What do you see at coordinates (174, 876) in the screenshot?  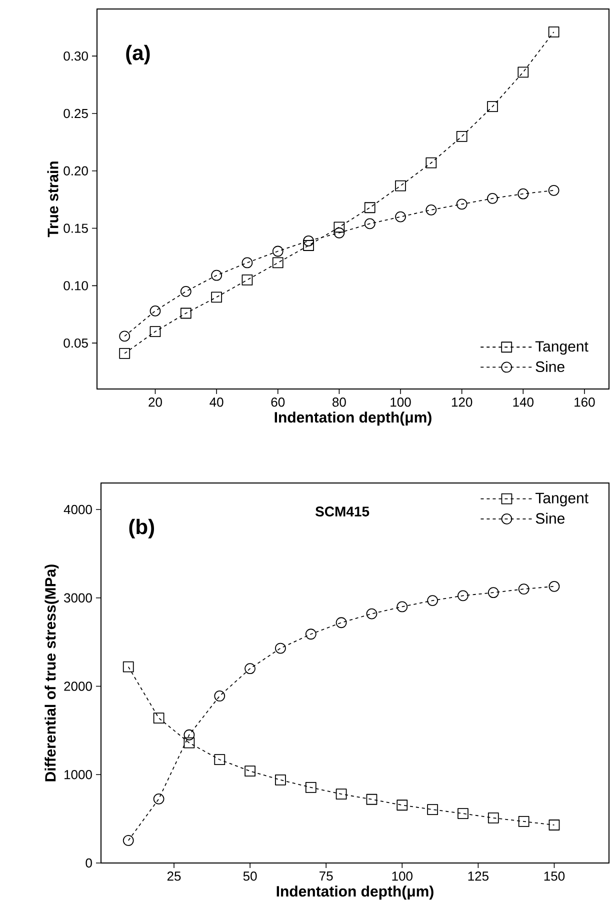 I see `x-tick-label: 25` at bounding box center [174, 876].